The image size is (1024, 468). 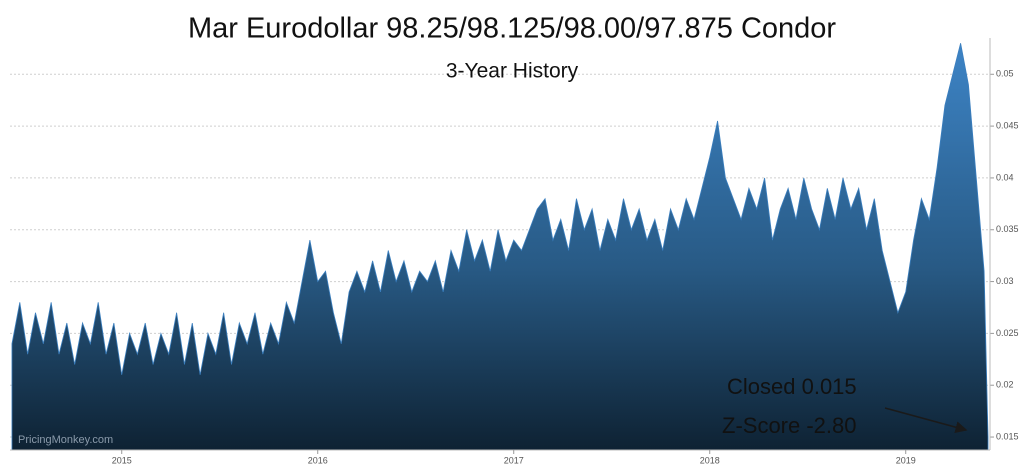 I want to click on annotation-arrow, so click(x=926, y=420).